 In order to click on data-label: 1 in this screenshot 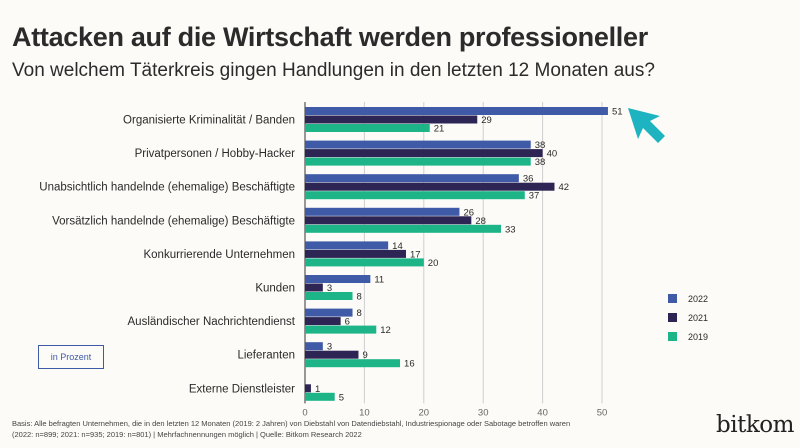, I will do `click(317, 389)`.